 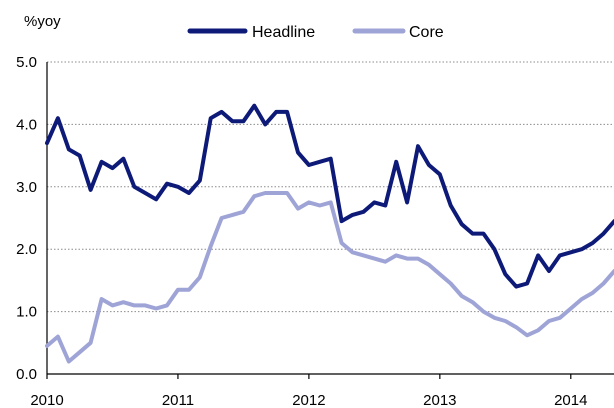 I want to click on x-tick-labels: 2010 2011 2012 2013 2014, so click(x=308, y=391).